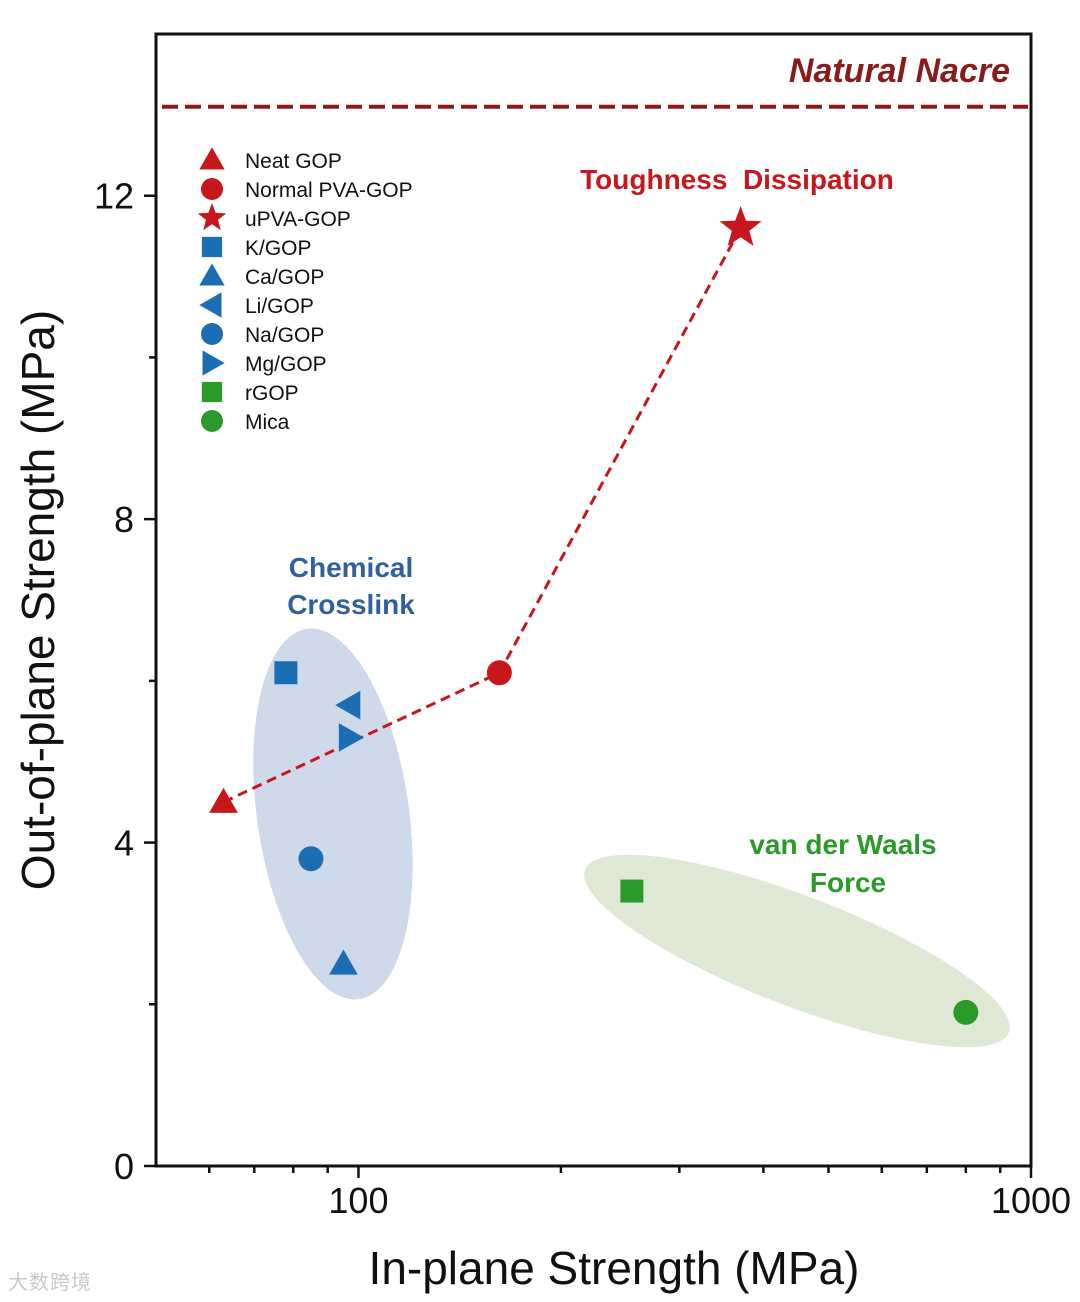 This screenshot has width=1080, height=1302. Describe the element at coordinates (842, 844) in the screenshot. I see `van-der-waals-label-line1: van der Waals` at that location.